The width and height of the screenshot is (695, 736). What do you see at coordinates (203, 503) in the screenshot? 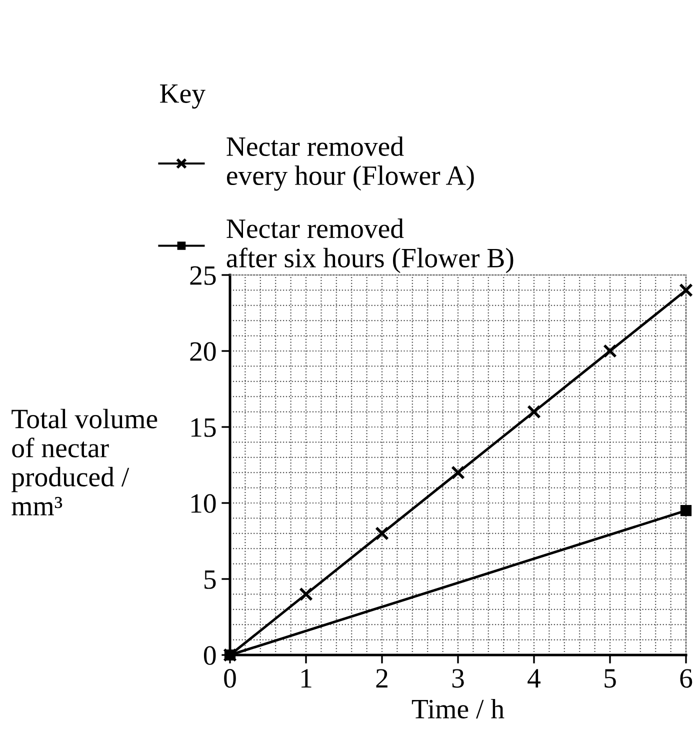
I see `y-tick-label: 10` at bounding box center [203, 503].